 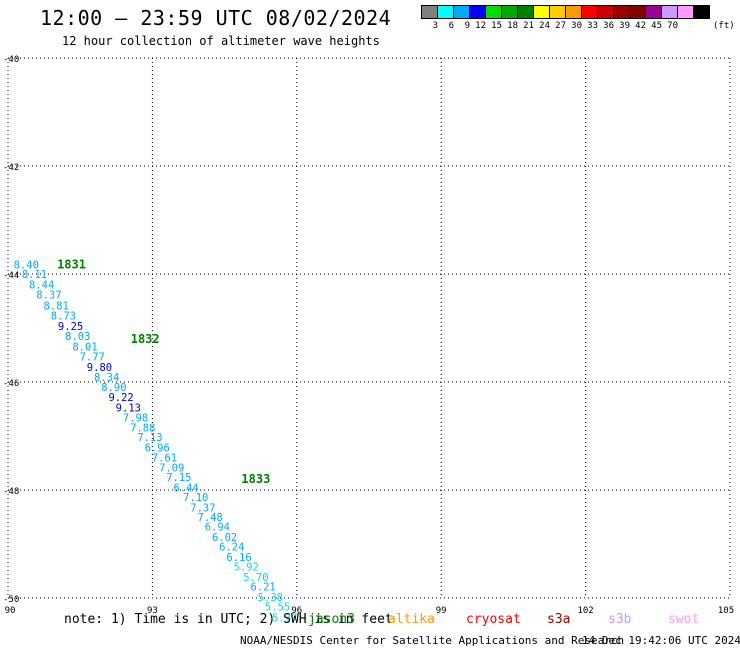 What do you see at coordinates (11, 168) in the screenshot?
I see `lat-tick-label: -42` at bounding box center [11, 168].